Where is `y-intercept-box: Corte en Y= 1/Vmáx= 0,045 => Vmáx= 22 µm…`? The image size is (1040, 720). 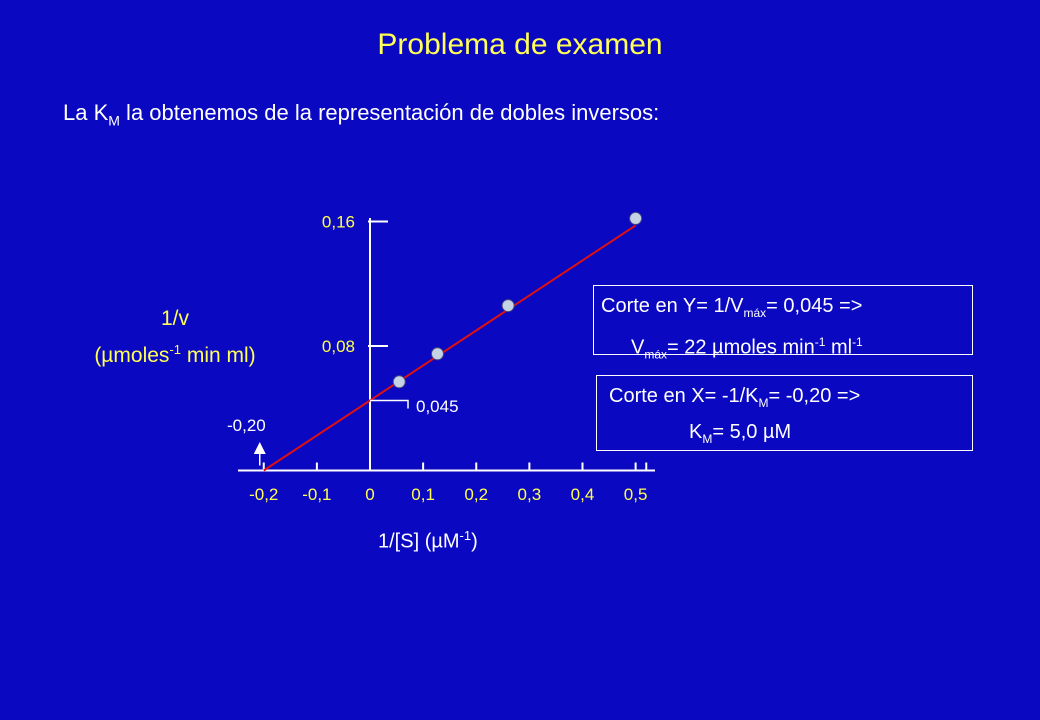 y-intercept-box: Corte en Y= 1/Vmáx= 0,045 => Vmáx= 22 µm… is located at coordinates (783, 323).